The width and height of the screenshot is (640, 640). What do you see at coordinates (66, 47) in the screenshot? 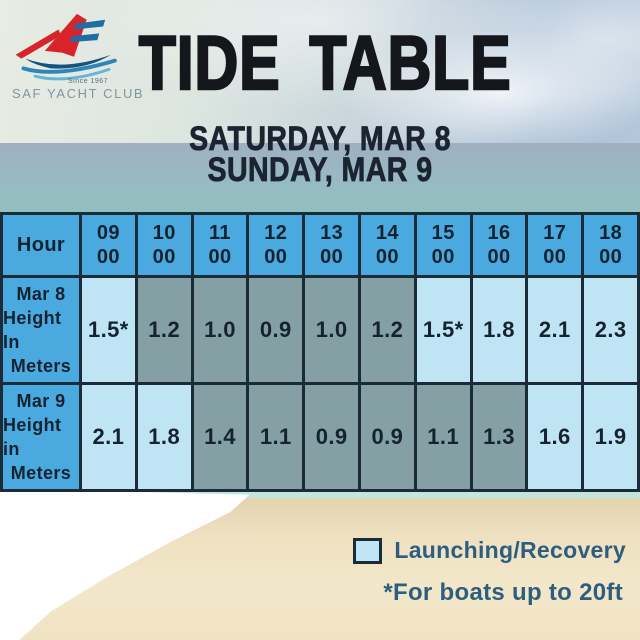
I see `yacht-boat-icon` at bounding box center [66, 47].